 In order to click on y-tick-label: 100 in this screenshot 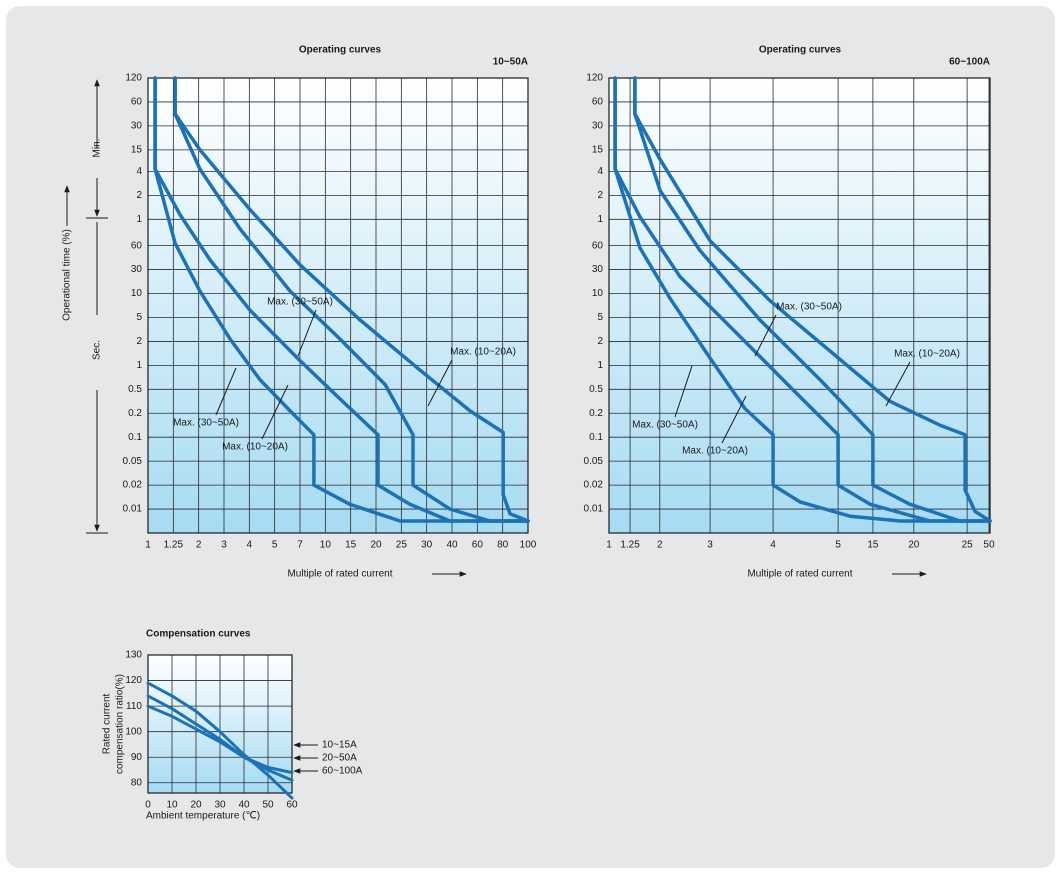, I will do `click(133, 731)`.